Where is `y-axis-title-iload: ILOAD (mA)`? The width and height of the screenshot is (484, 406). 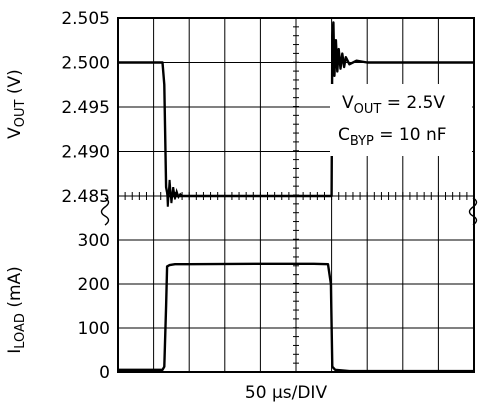 y-axis-title-iload: ILOAD (mA) is located at coordinates (16, 310).